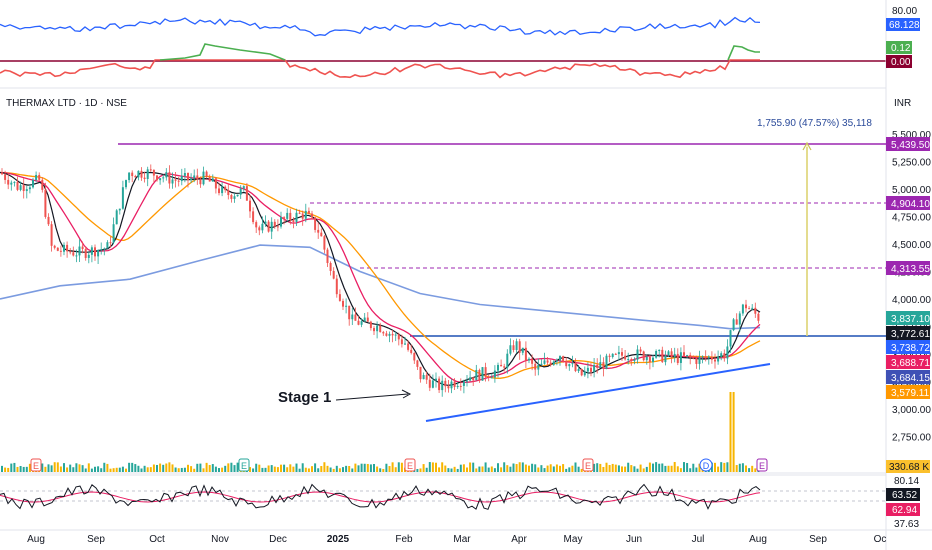 Image resolution: width=932 pixels, height=550 pixels. I want to click on top-line-value-tag: 68.128, so click(903, 24).